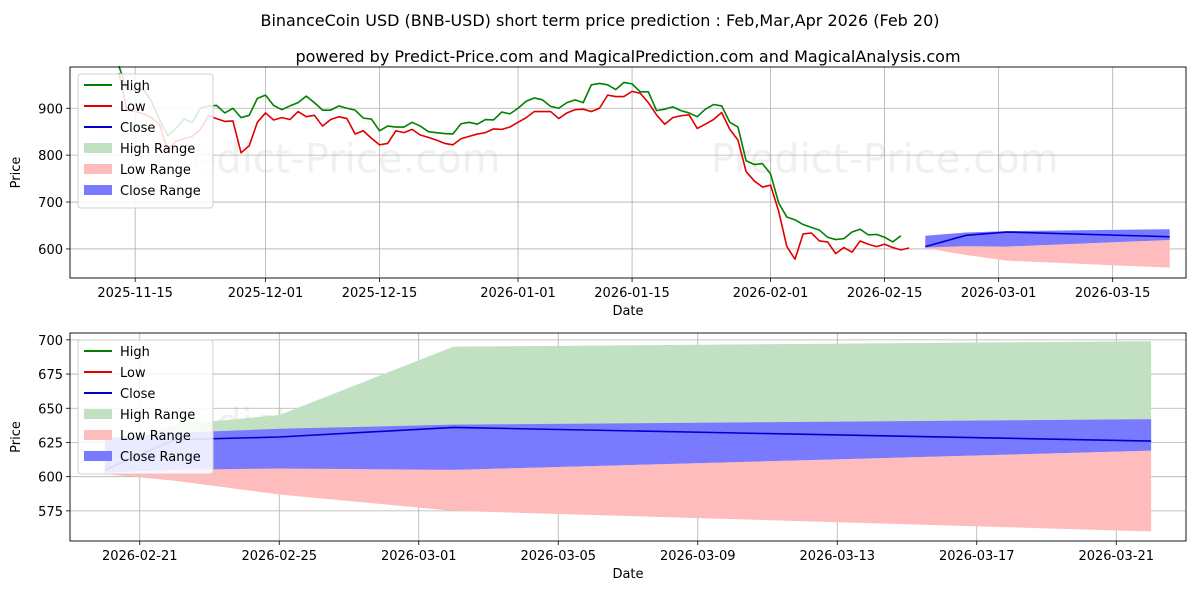  What do you see at coordinates (135, 293) in the screenshot?
I see `x-tick-label: 2025-11-15` at bounding box center [135, 293].